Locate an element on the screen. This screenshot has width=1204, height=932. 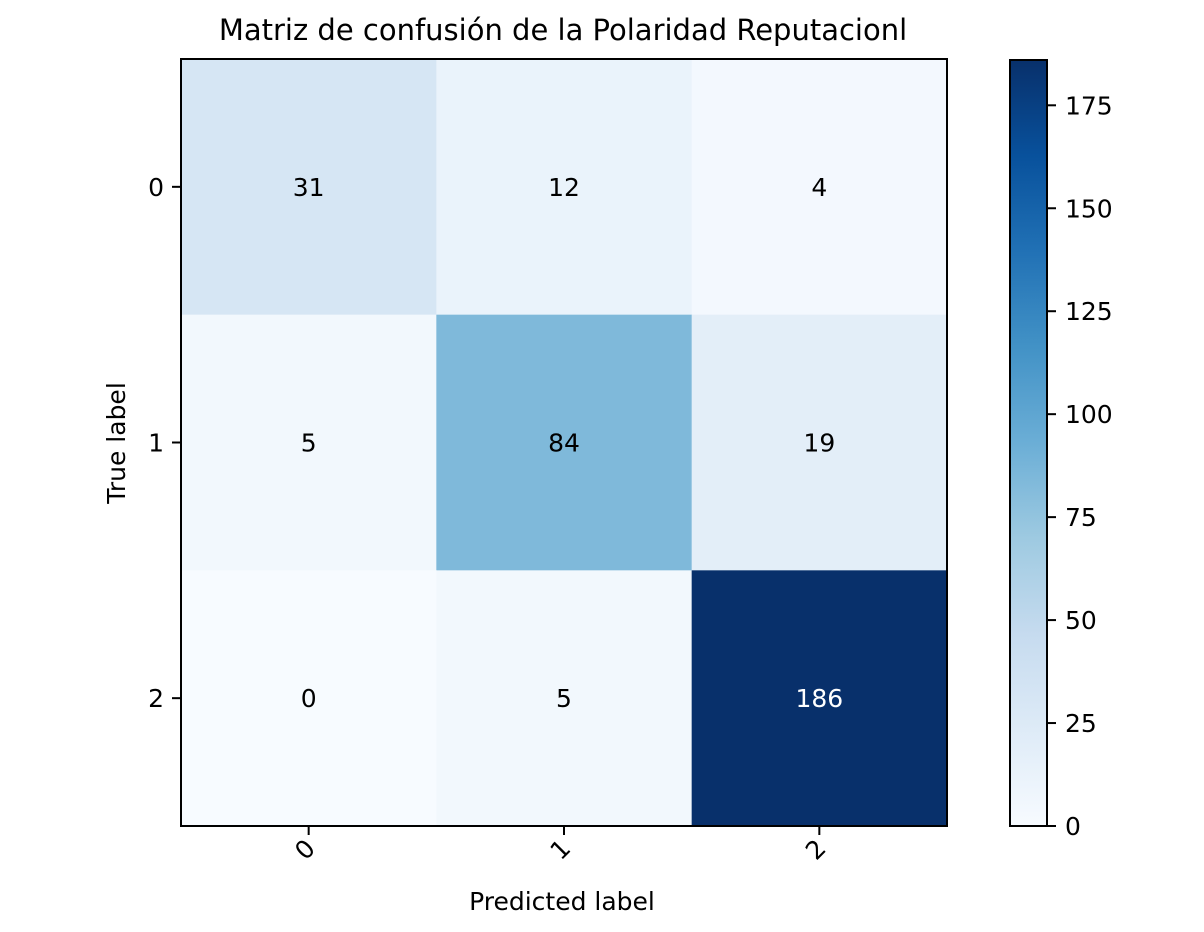
x-tick-label-2: 2 is located at coordinates (816, 850).